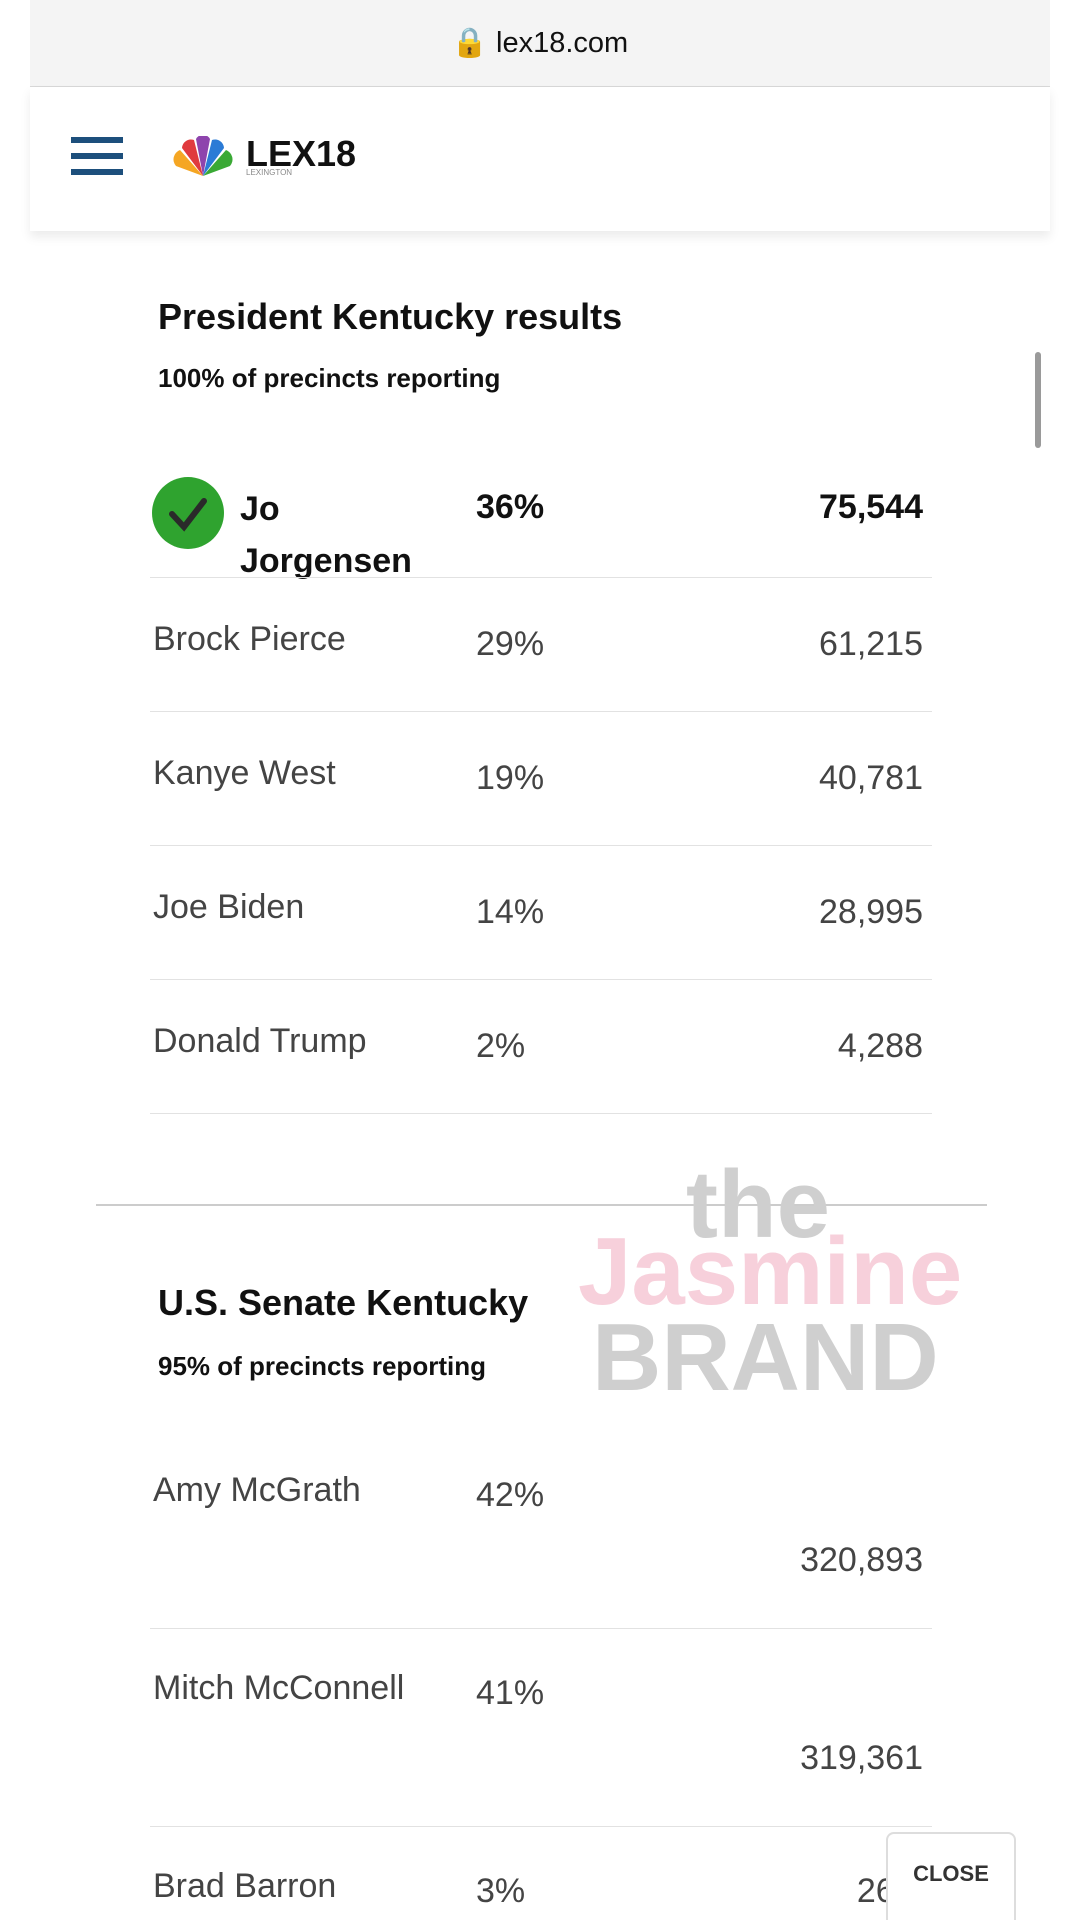 This screenshot has height=1920, width=1080. What do you see at coordinates (510, 1693) in the screenshot?
I see `candidate-percent: 41%` at bounding box center [510, 1693].